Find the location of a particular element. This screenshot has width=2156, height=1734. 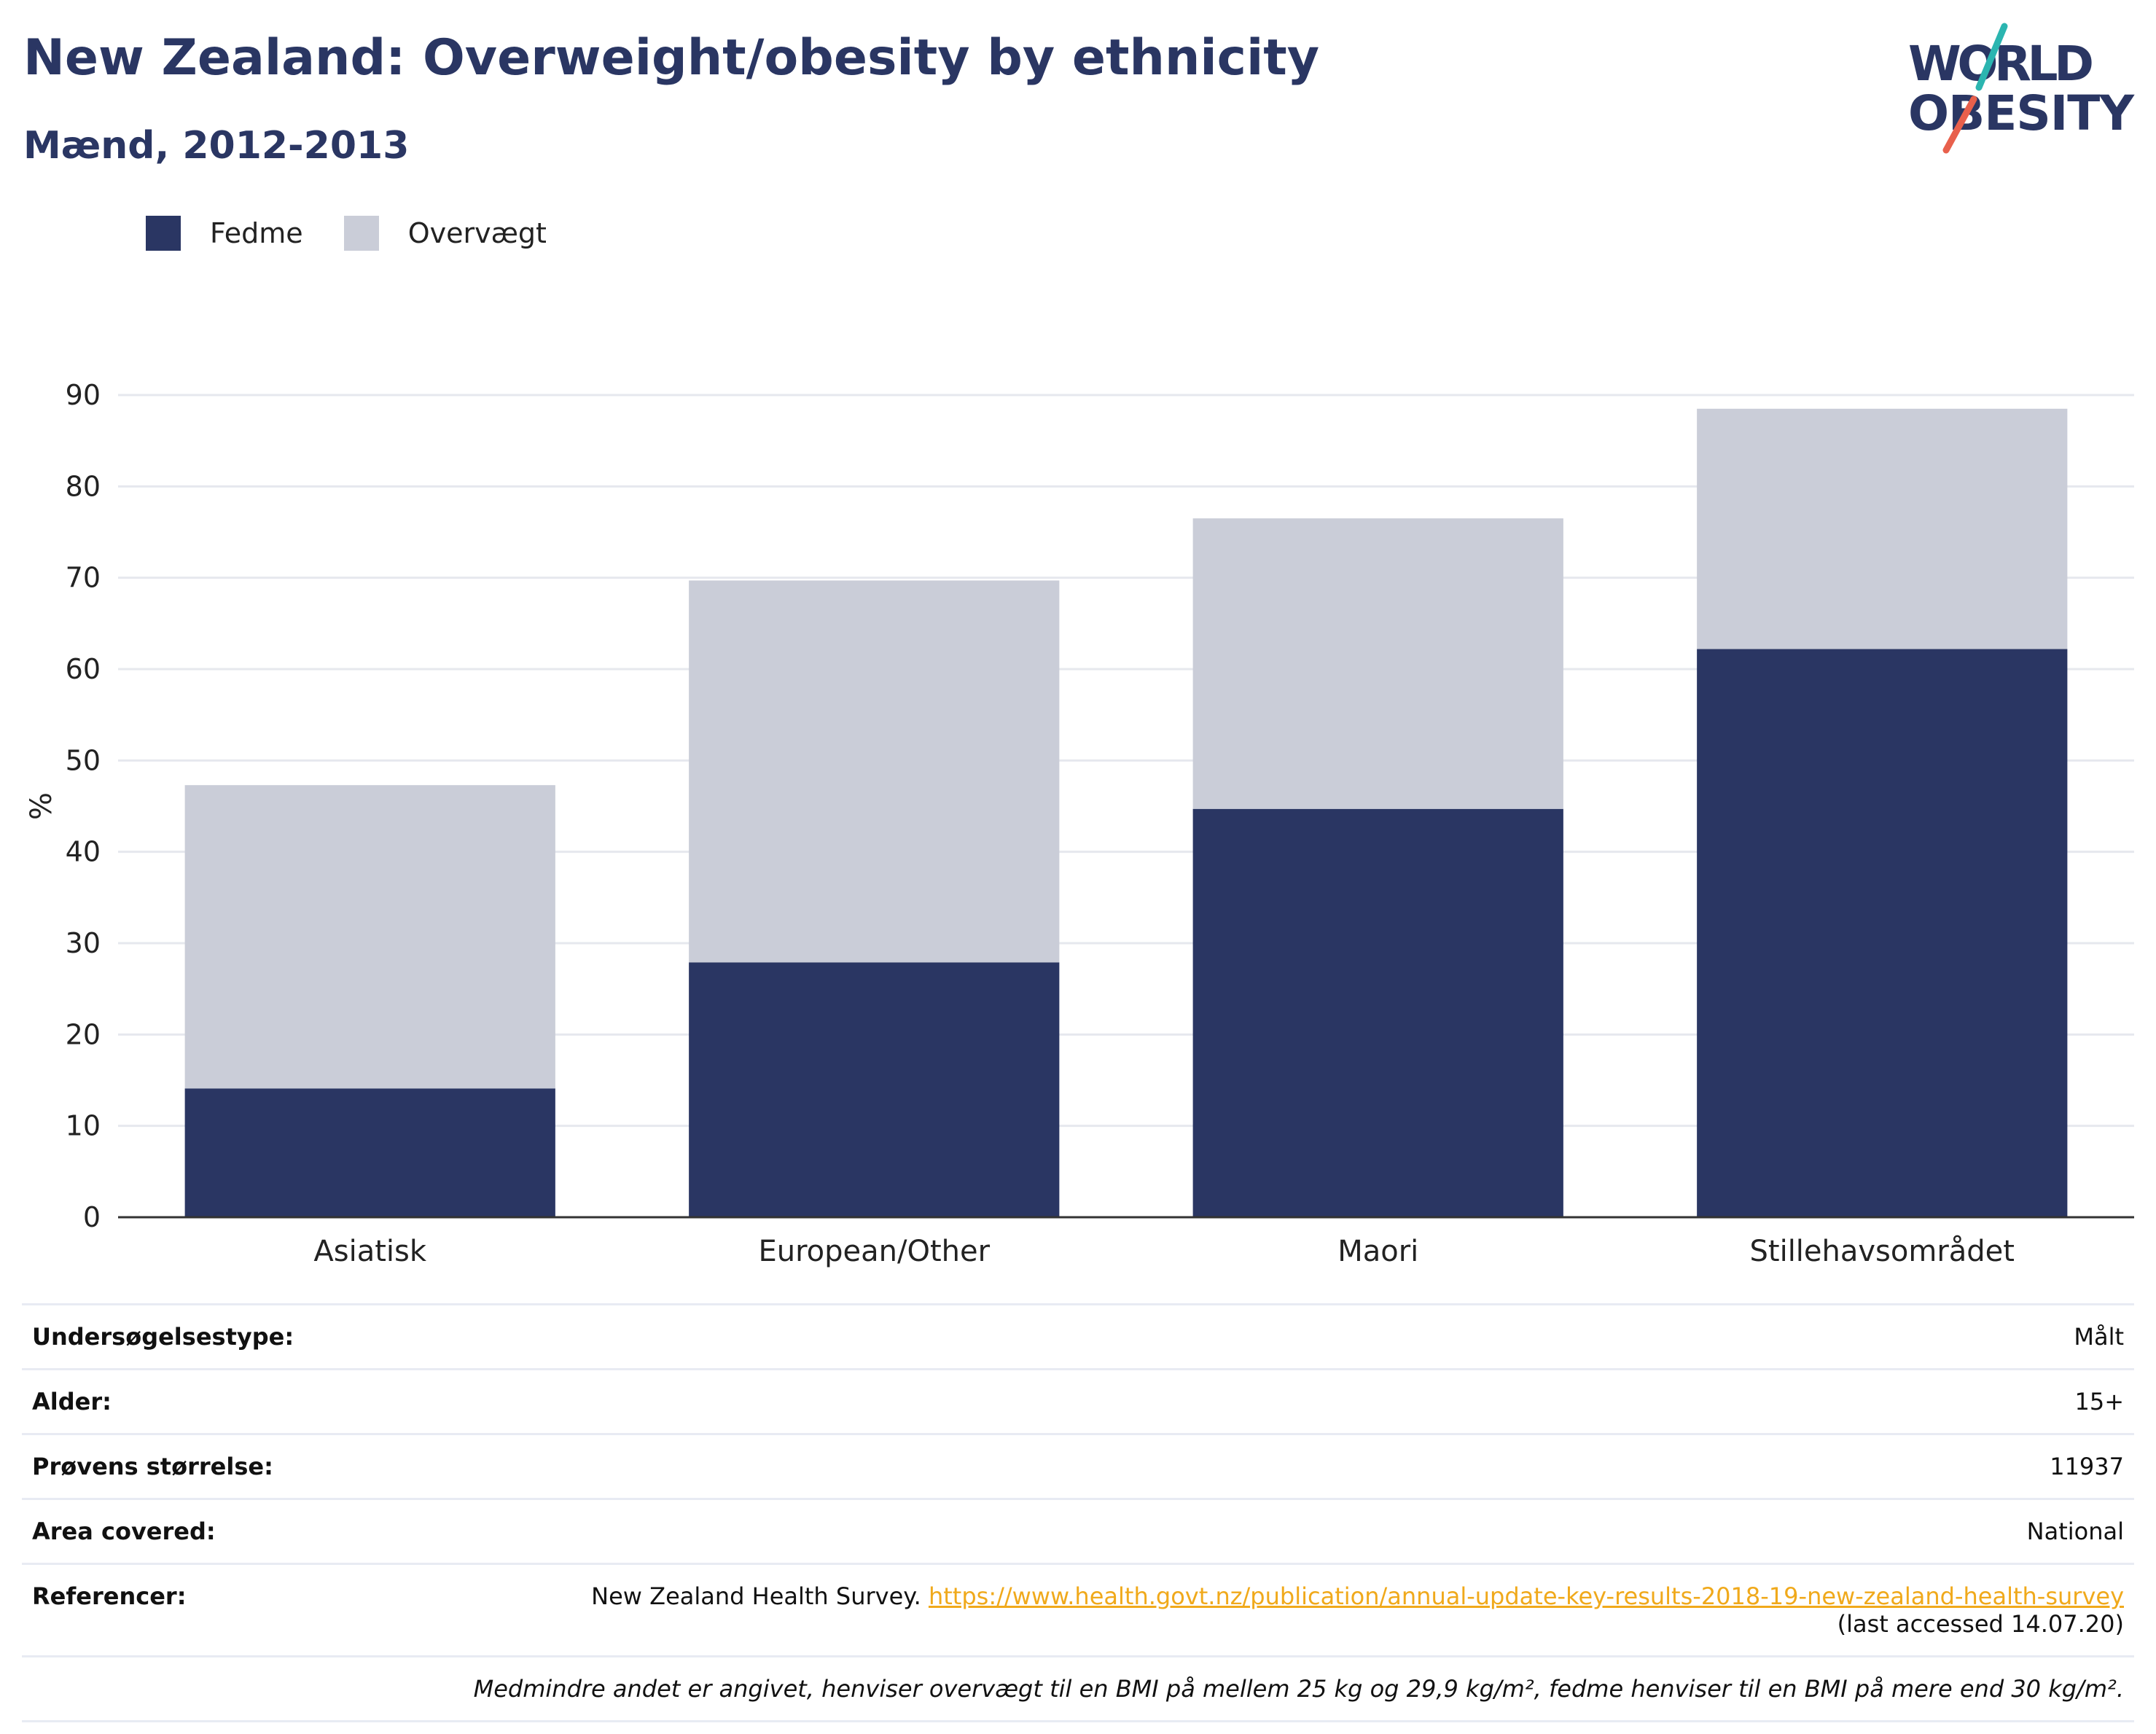

legend-item-overweight: Overvægt is located at coordinates (445, 234).